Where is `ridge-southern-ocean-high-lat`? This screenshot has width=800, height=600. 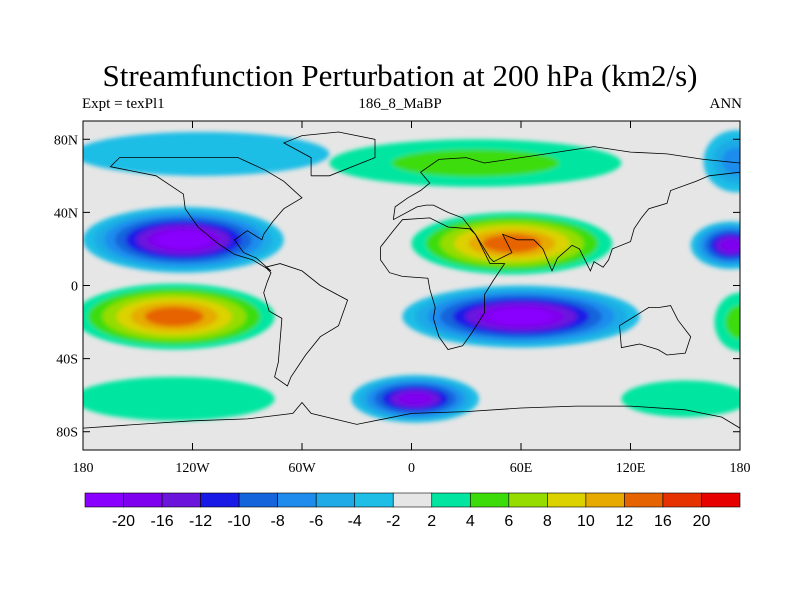
ridge-southern-ocean-high-lat is located at coordinates (680, 399).